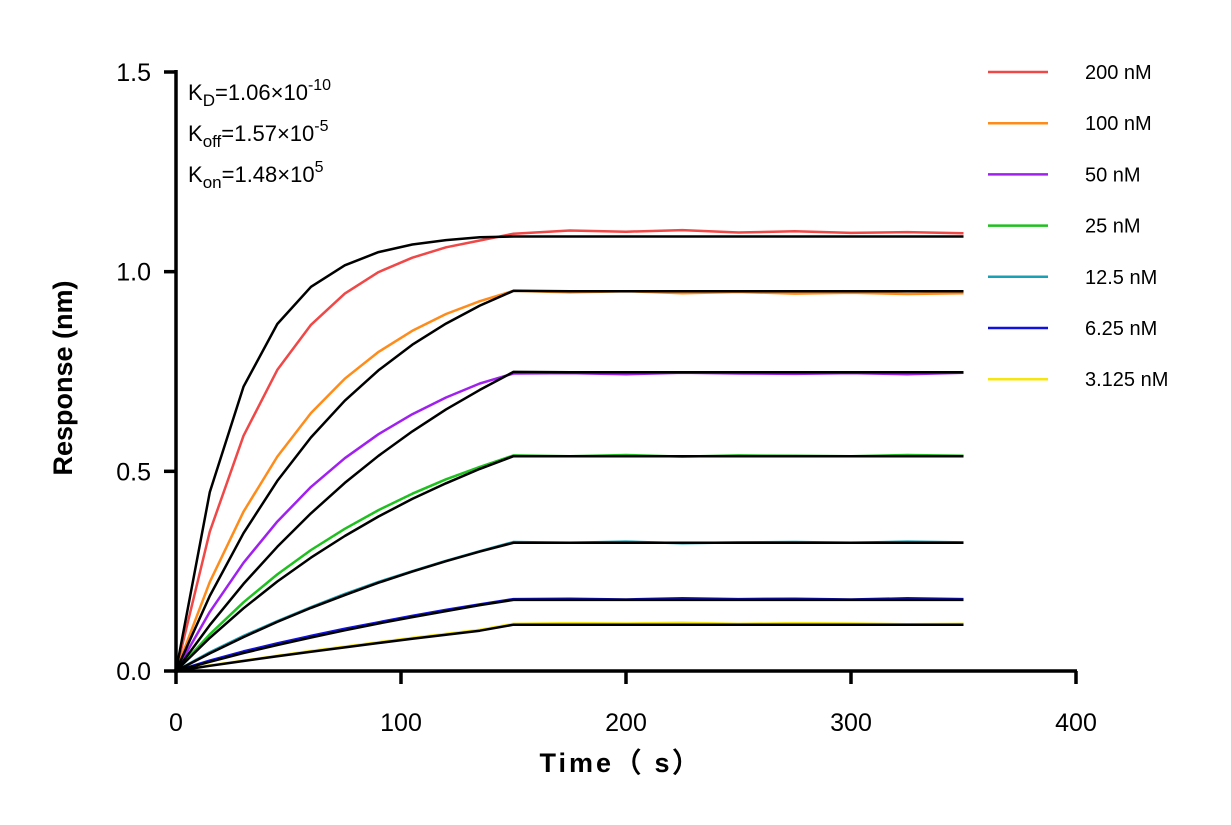 This screenshot has height=825, width=1231. What do you see at coordinates (1076, 723) in the screenshot?
I see `x-tick-label: 400` at bounding box center [1076, 723].